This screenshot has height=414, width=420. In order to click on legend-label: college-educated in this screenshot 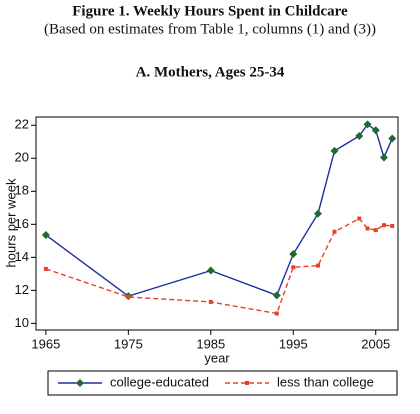, I will do `click(159, 381)`.